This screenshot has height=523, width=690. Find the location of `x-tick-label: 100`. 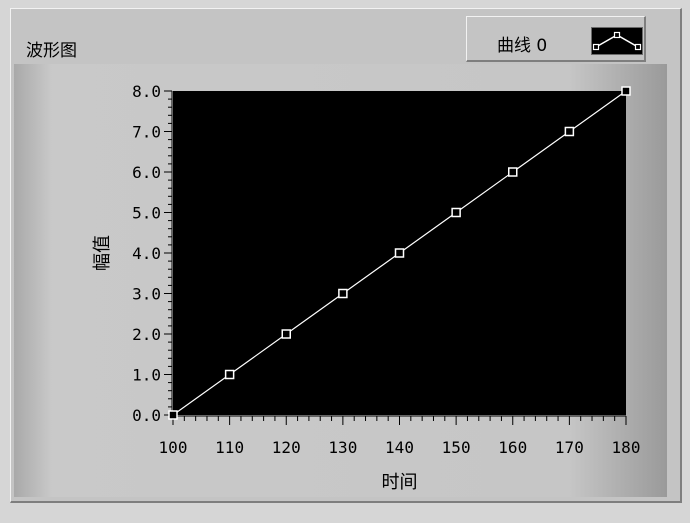

x-tick-label: 100 is located at coordinates (173, 447).